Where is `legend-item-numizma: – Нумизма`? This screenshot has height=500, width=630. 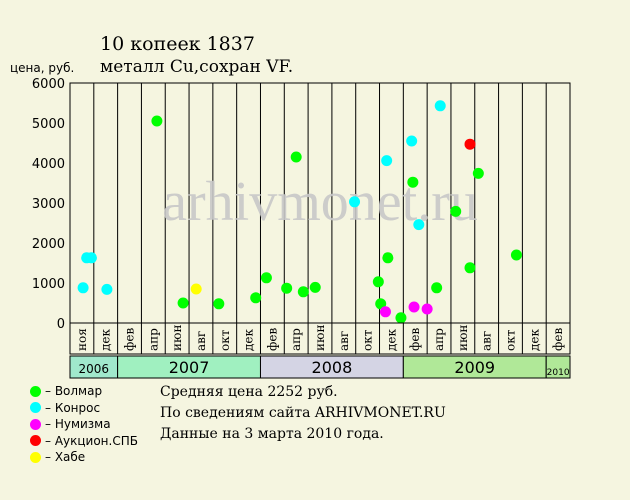 legend-item-numizma: – Нумизма is located at coordinates (84, 424).